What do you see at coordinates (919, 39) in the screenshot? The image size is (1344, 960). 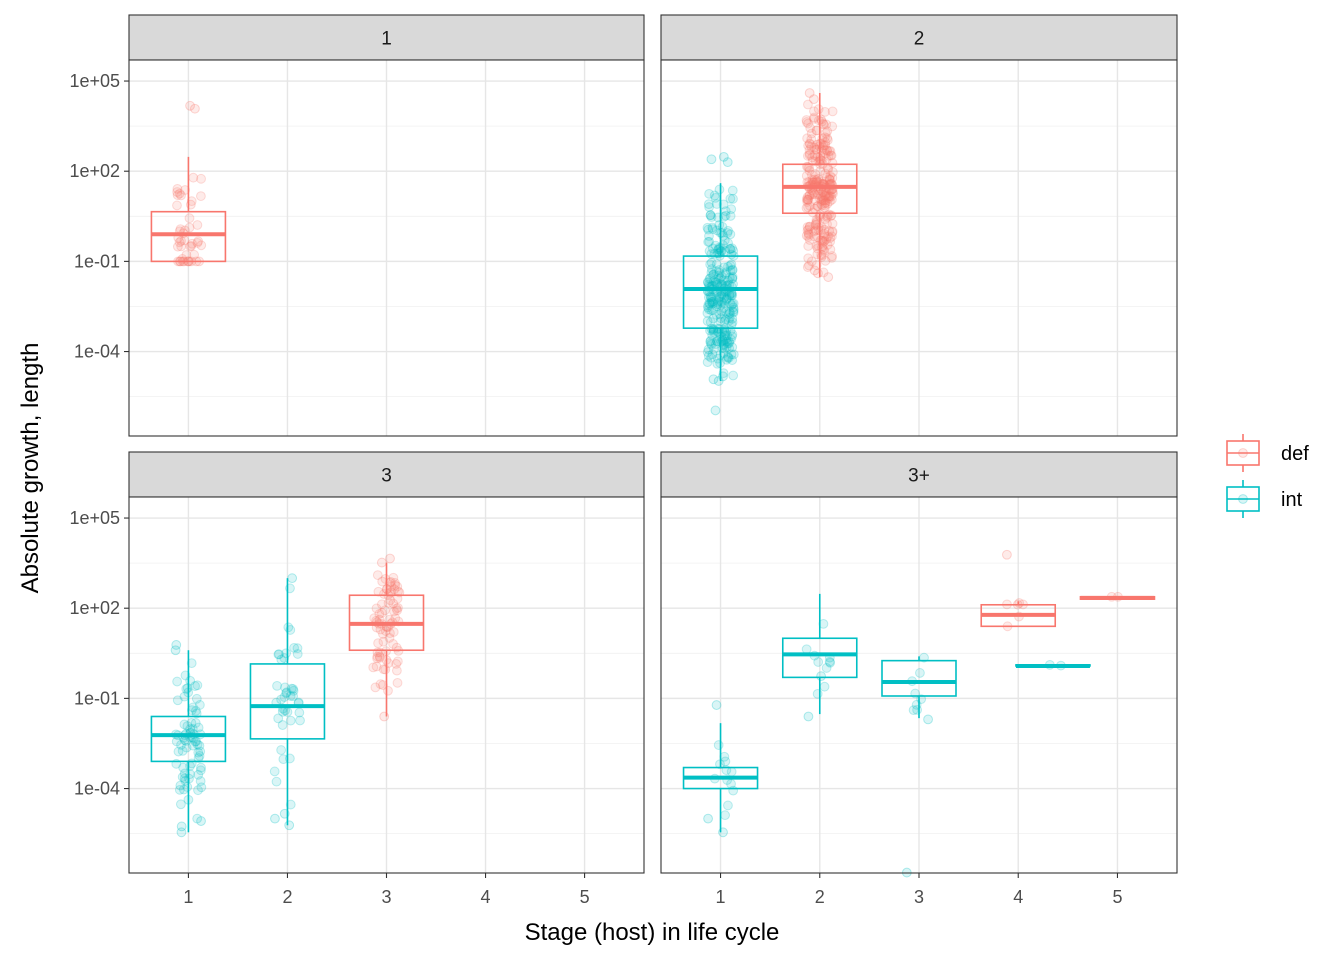 I see `facet-strip-label: 2` at bounding box center [919, 39].